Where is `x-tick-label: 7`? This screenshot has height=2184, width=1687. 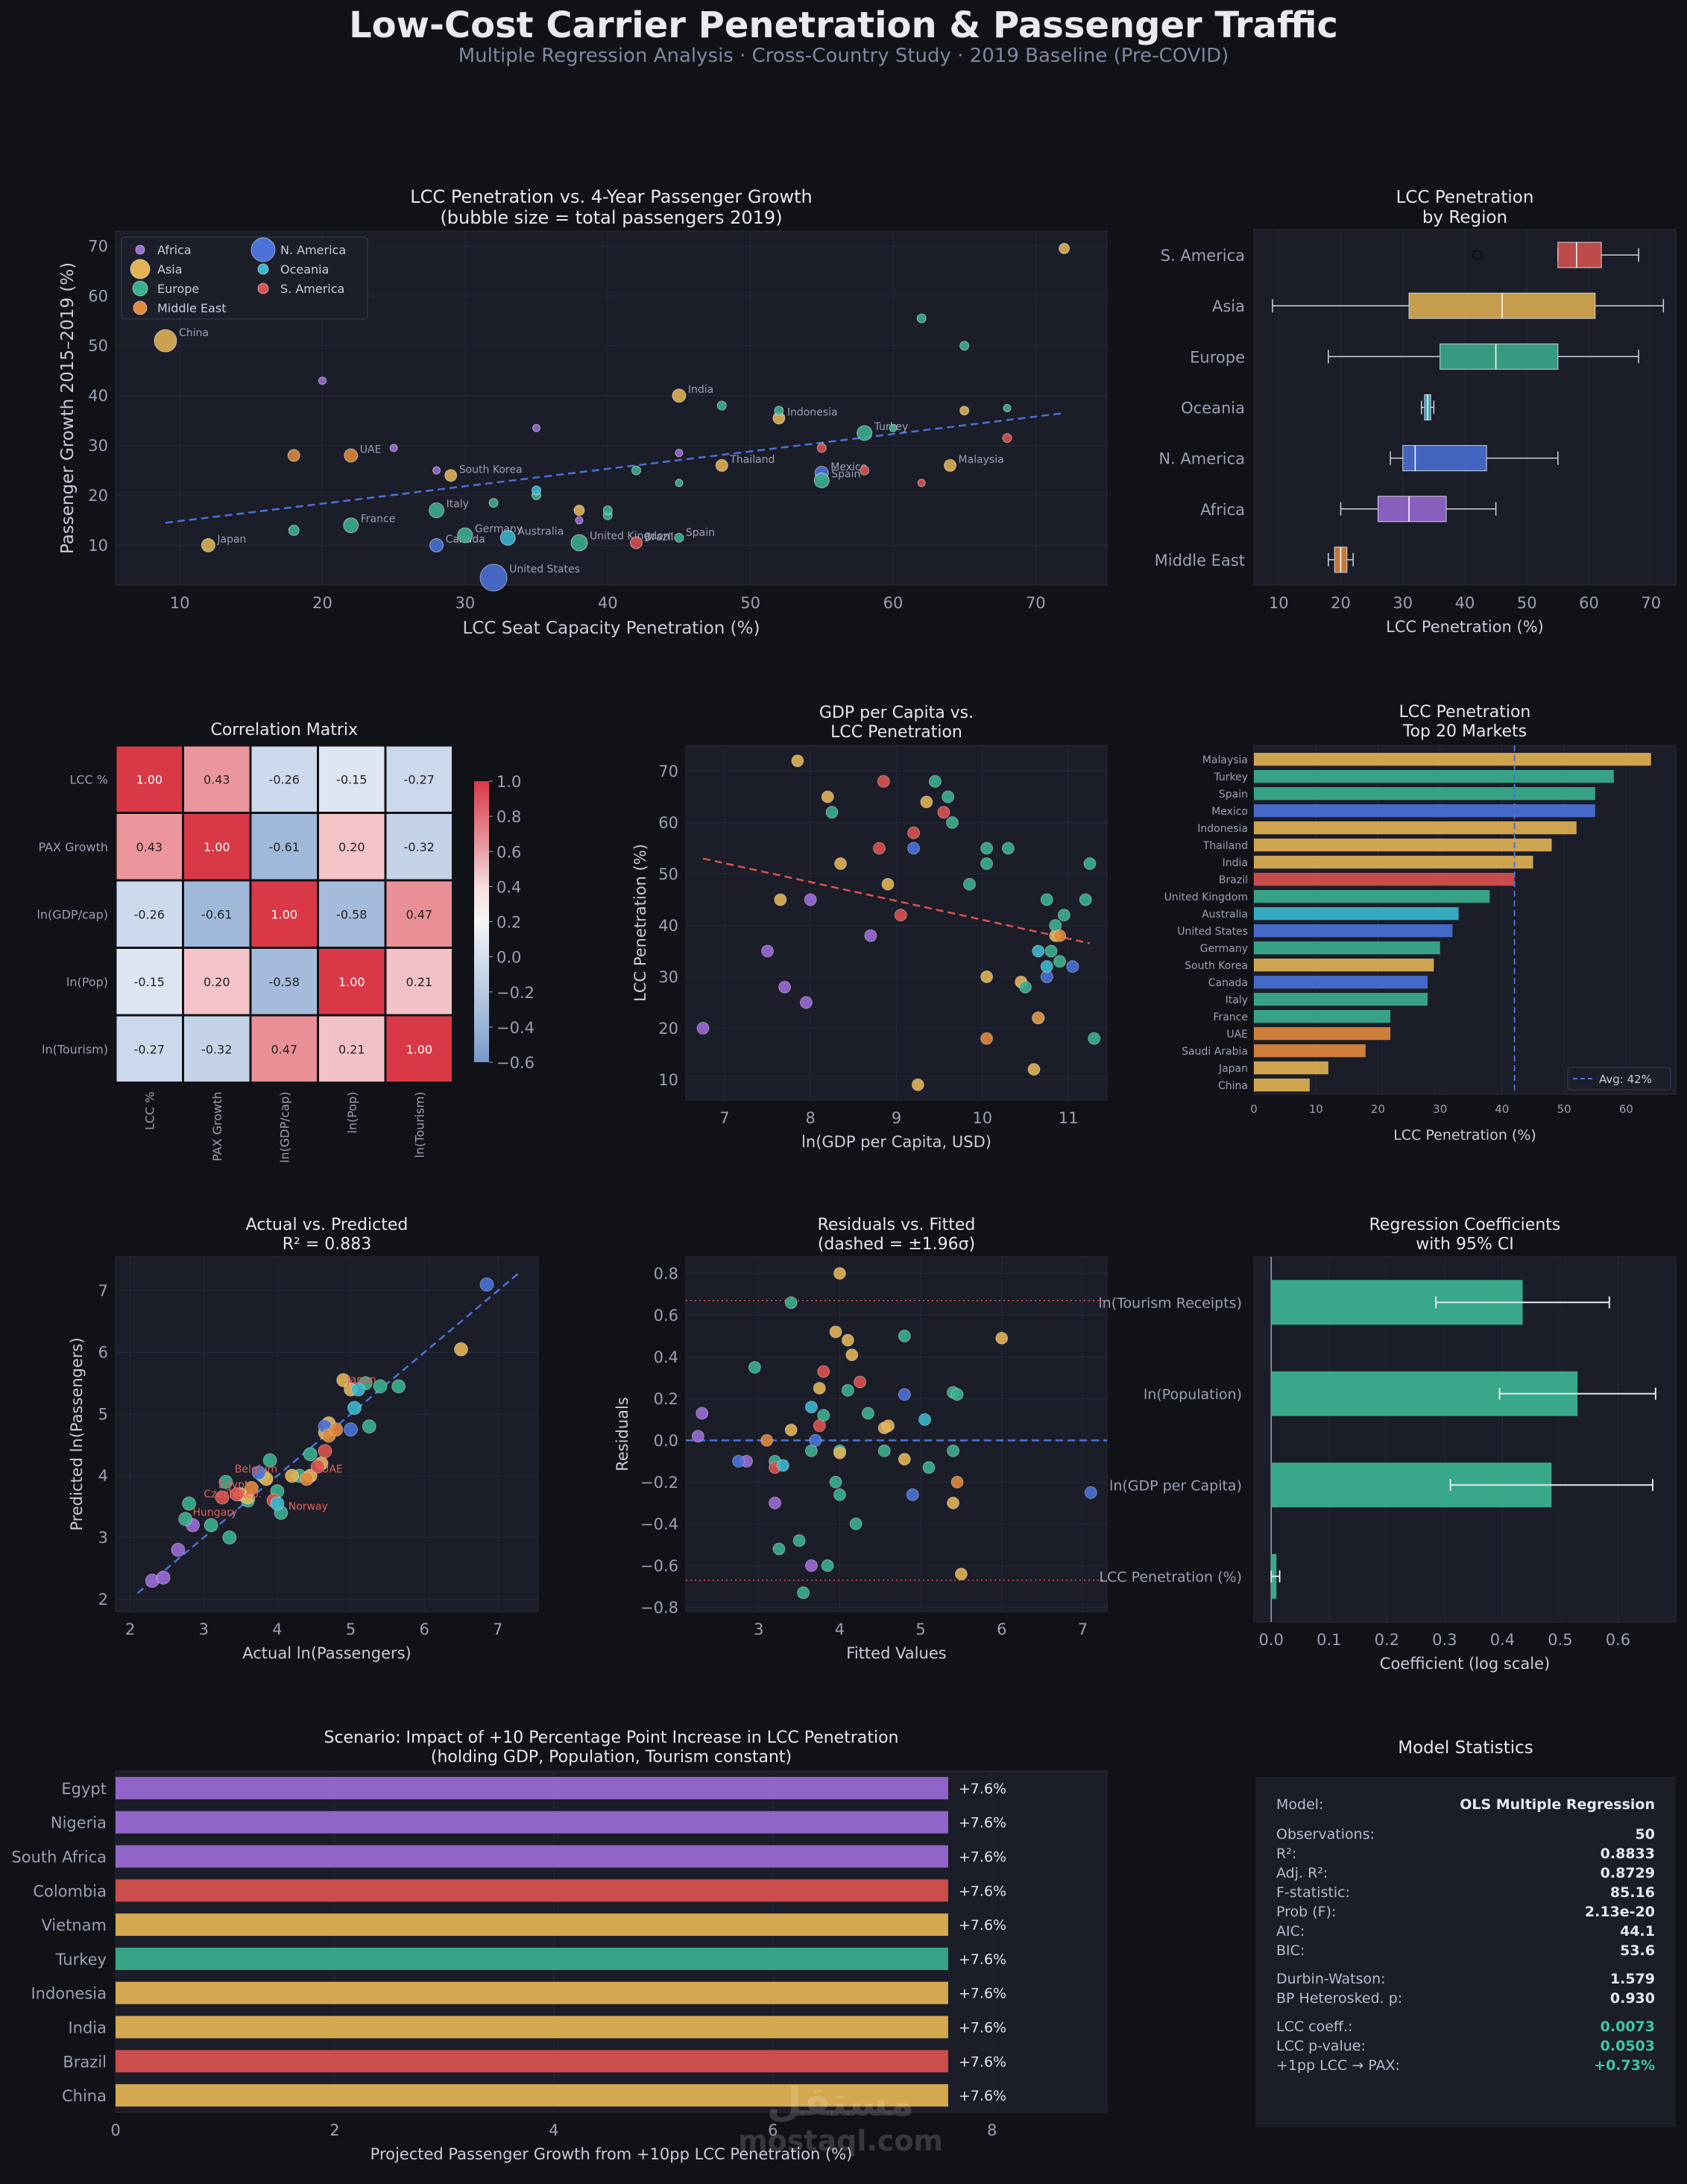
x-tick-label: 7 is located at coordinates (724, 1118).